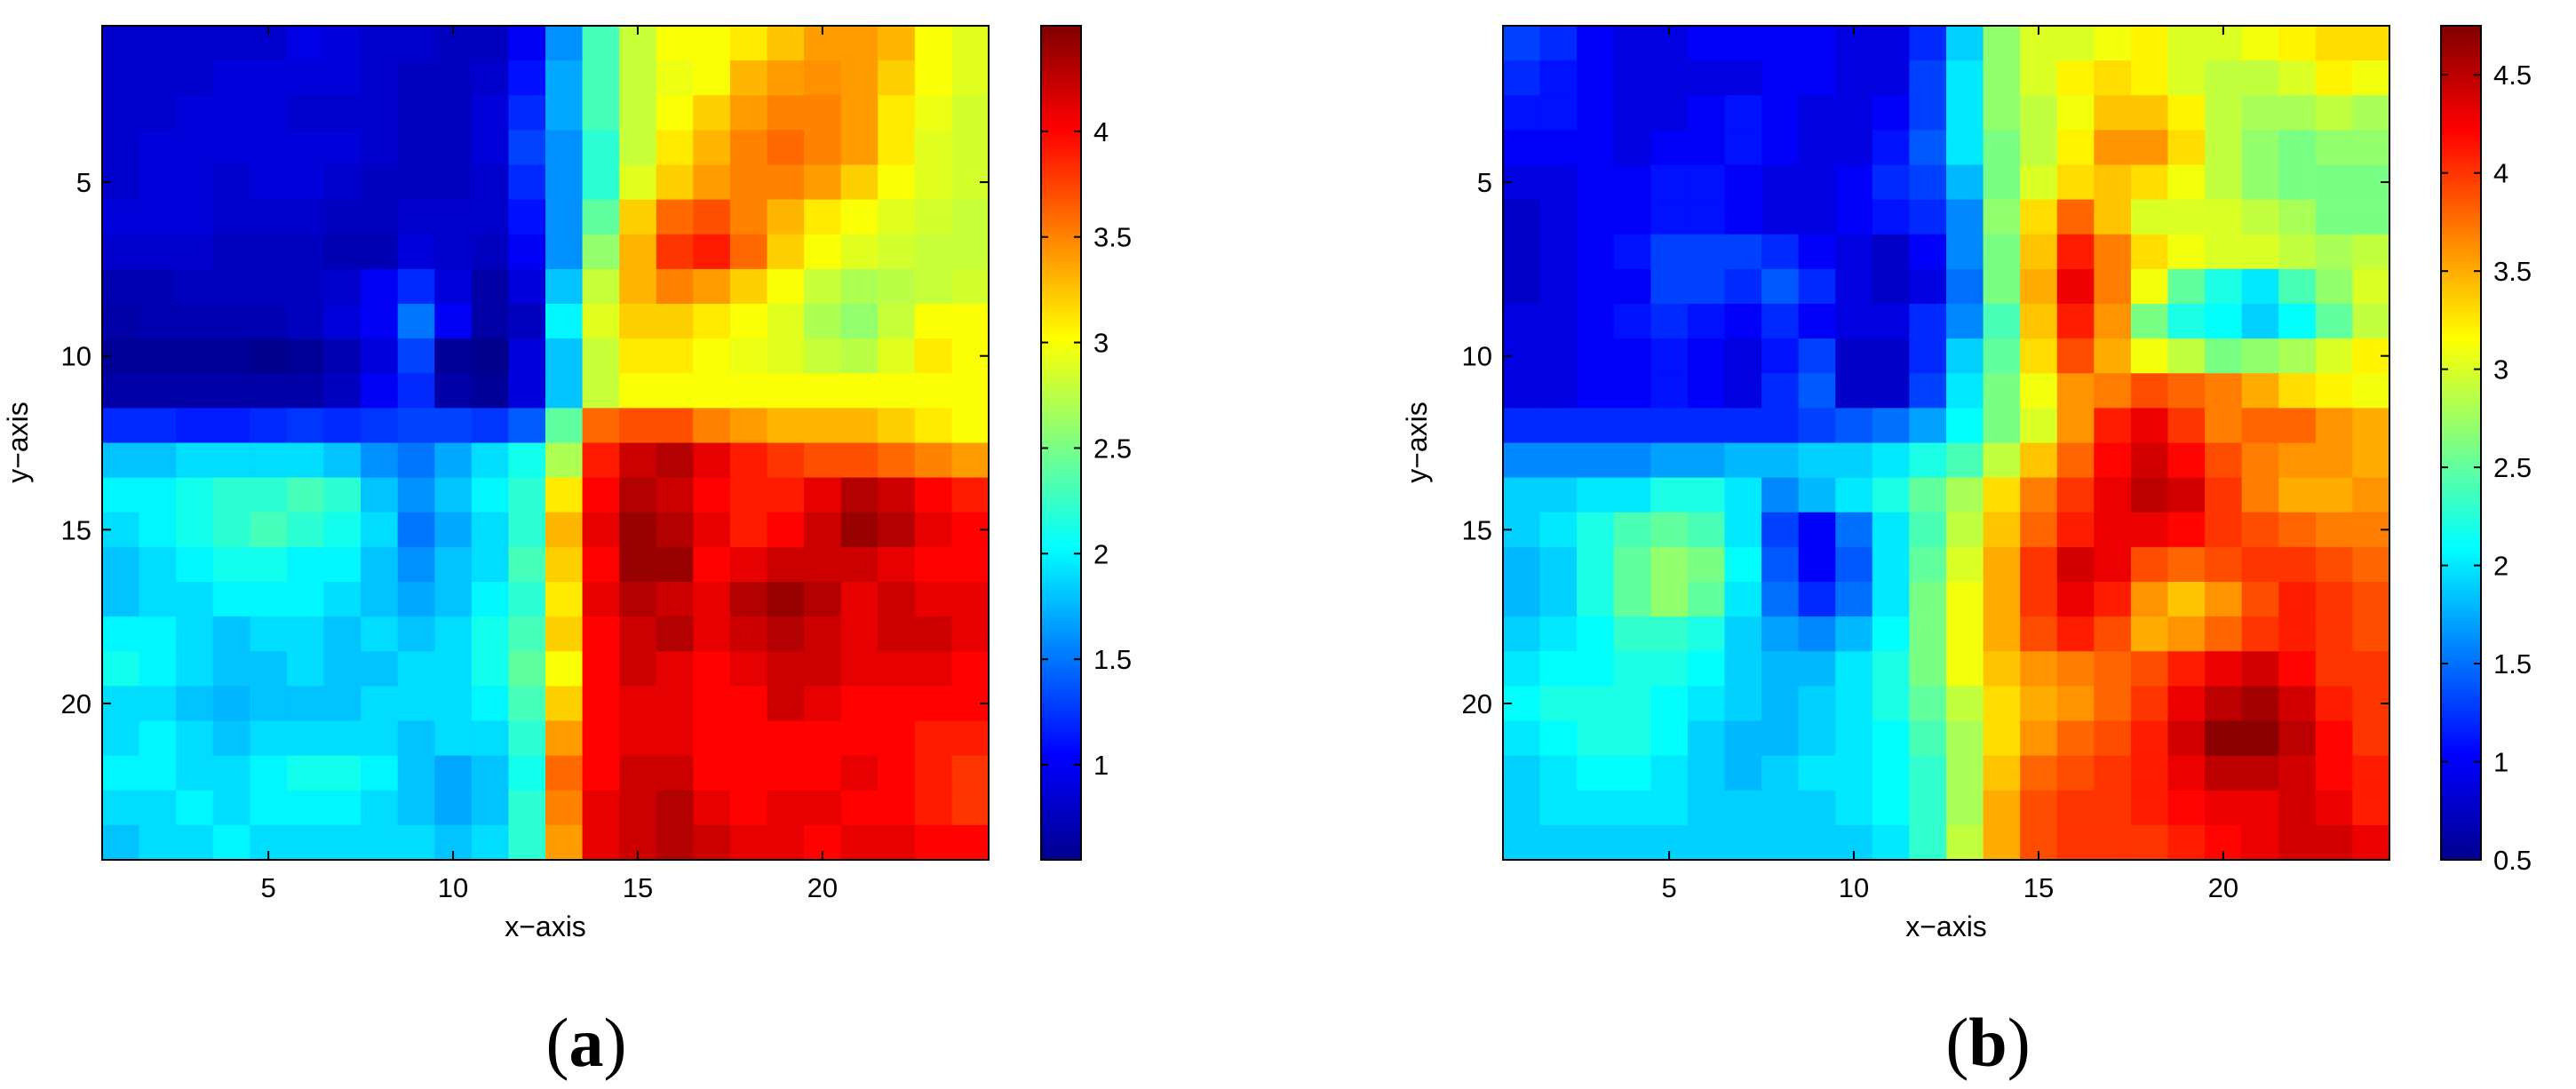 This screenshot has width=2576, height=1089. I want to click on y-tick-label: 10, so click(76, 356).